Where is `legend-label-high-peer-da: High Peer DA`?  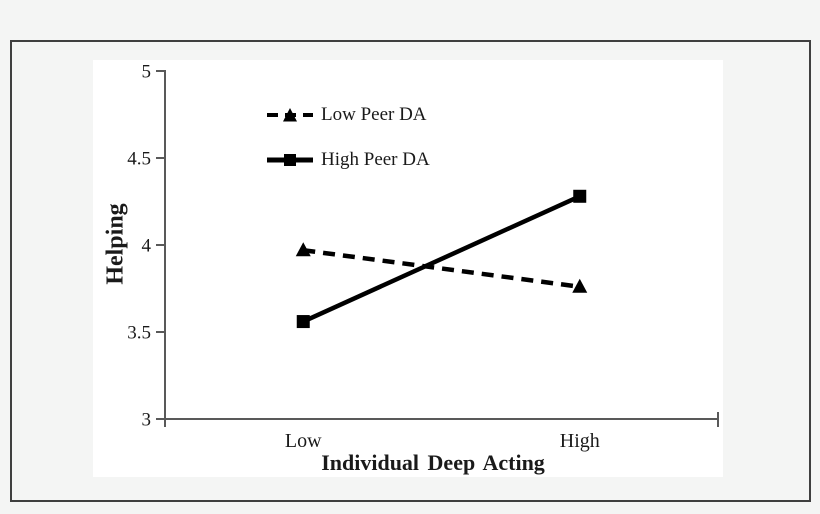
legend-label-high-peer-da: High Peer DA is located at coordinates (375, 159).